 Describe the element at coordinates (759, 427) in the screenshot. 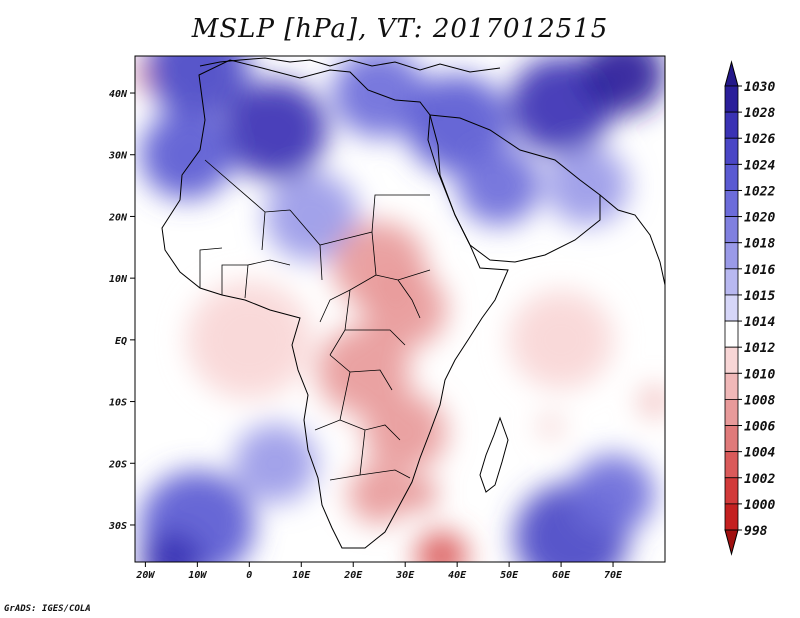

I see `colorbar-label: 1006` at that location.